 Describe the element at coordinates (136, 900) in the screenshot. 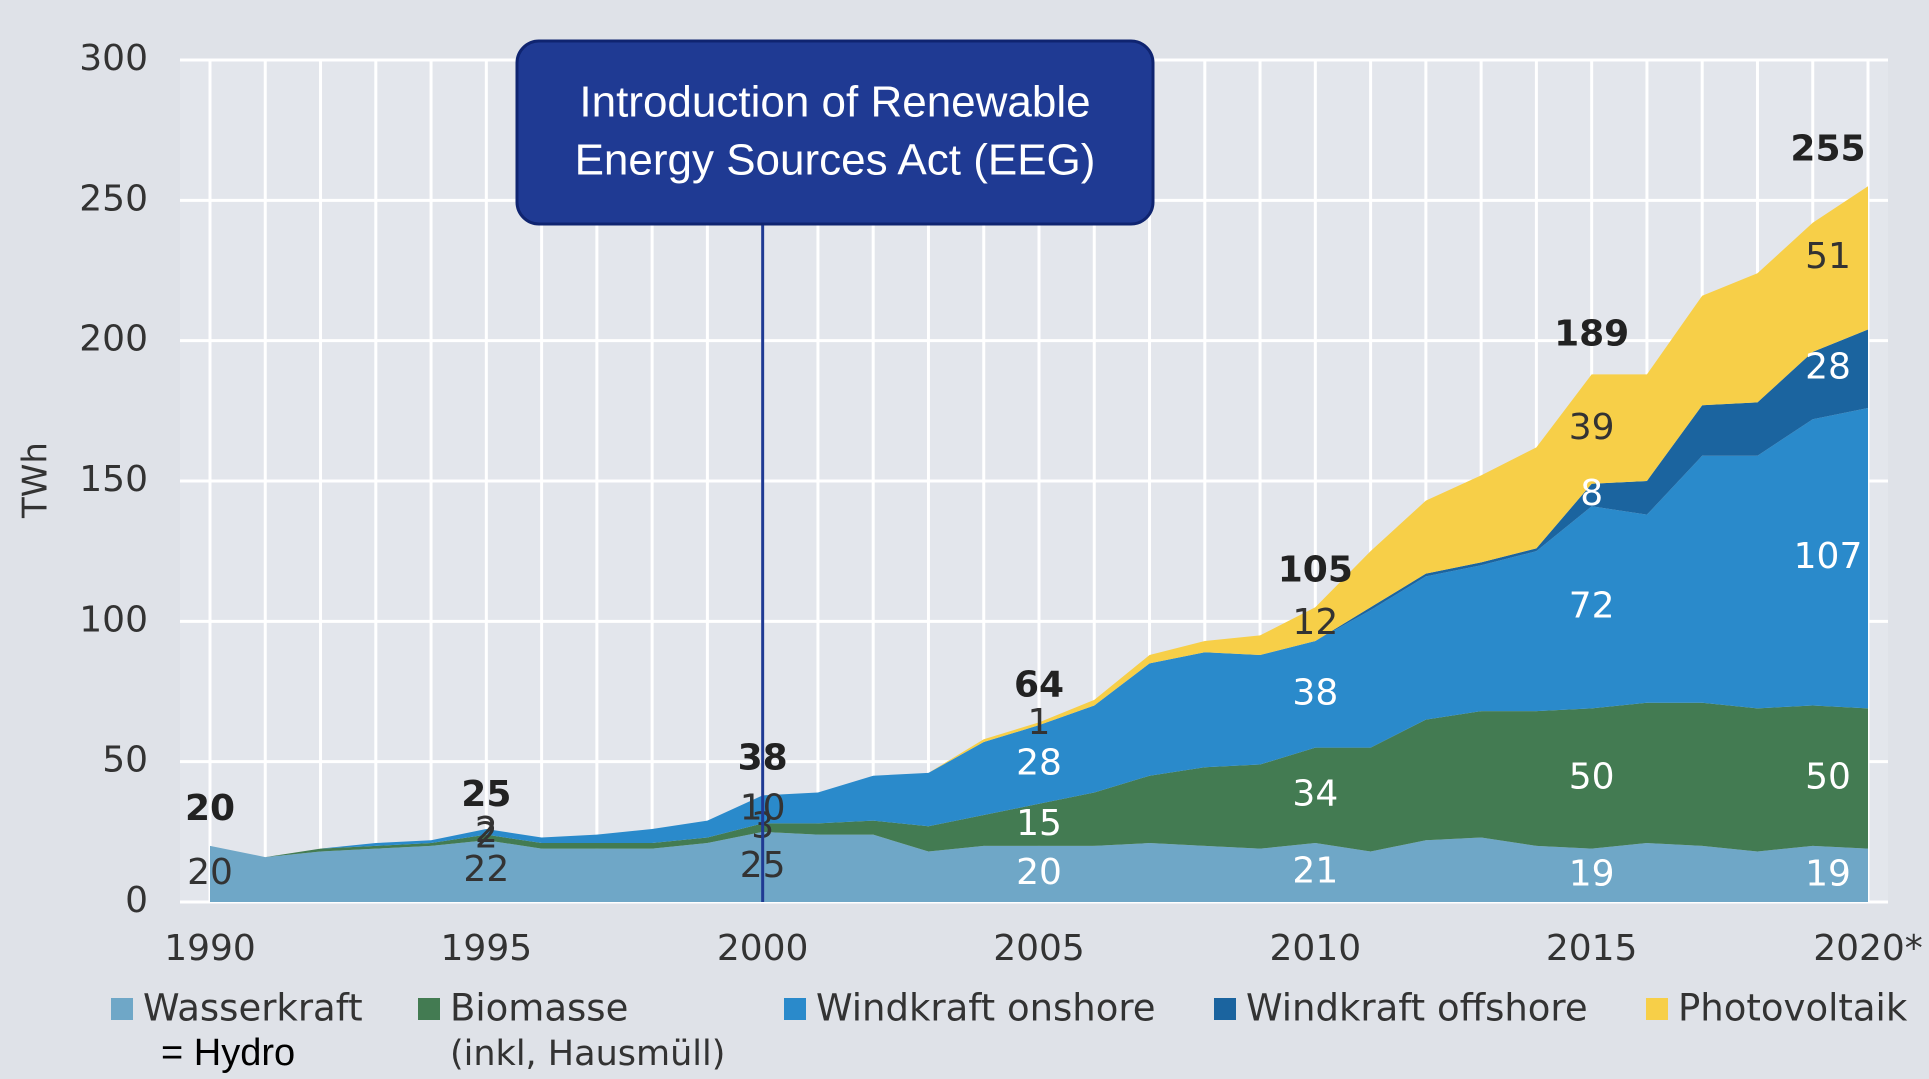

I see `y-tick-label: 0` at that location.